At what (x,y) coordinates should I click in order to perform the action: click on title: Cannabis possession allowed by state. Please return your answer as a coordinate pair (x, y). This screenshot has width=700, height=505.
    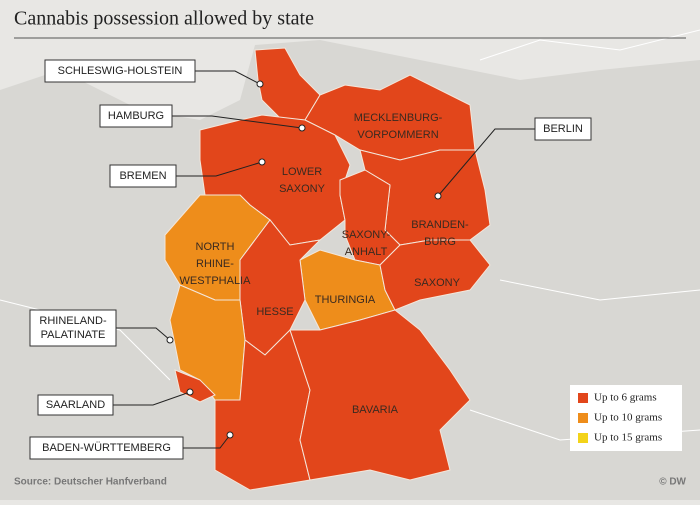
    Looking at the image, I should click on (164, 19).